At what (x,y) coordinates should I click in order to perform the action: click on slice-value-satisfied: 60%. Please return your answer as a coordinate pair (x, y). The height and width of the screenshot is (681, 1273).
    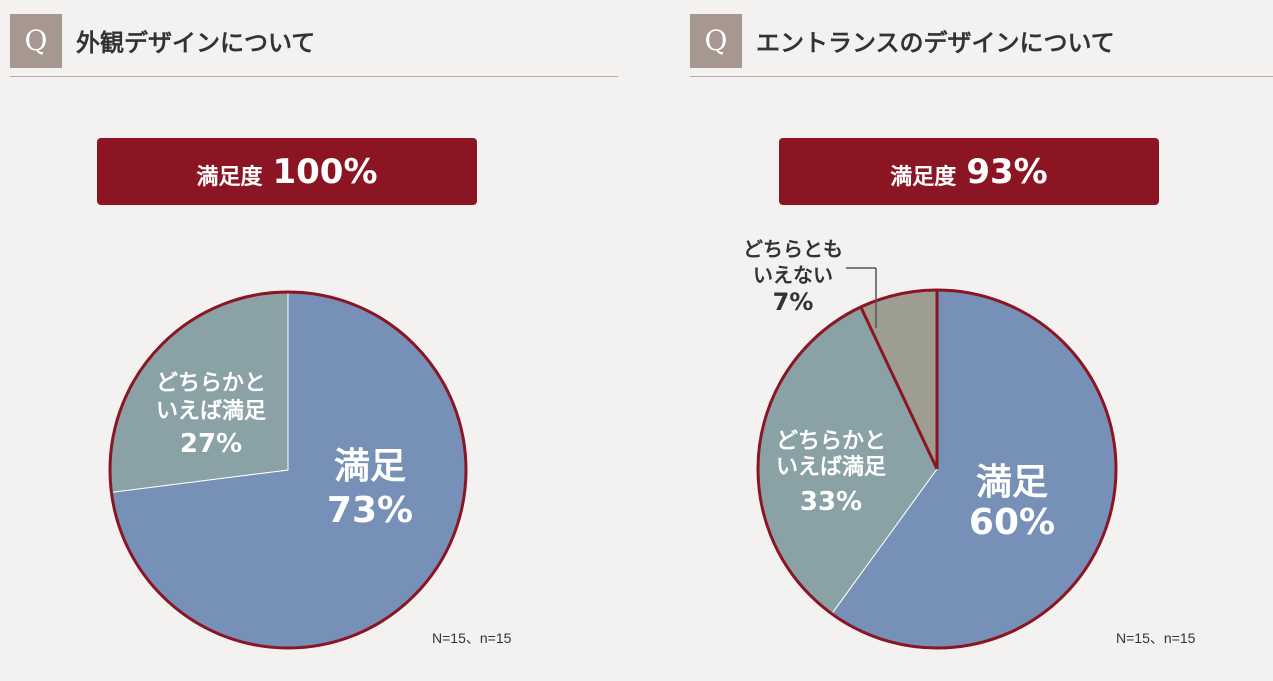
    Looking at the image, I should click on (1012, 522).